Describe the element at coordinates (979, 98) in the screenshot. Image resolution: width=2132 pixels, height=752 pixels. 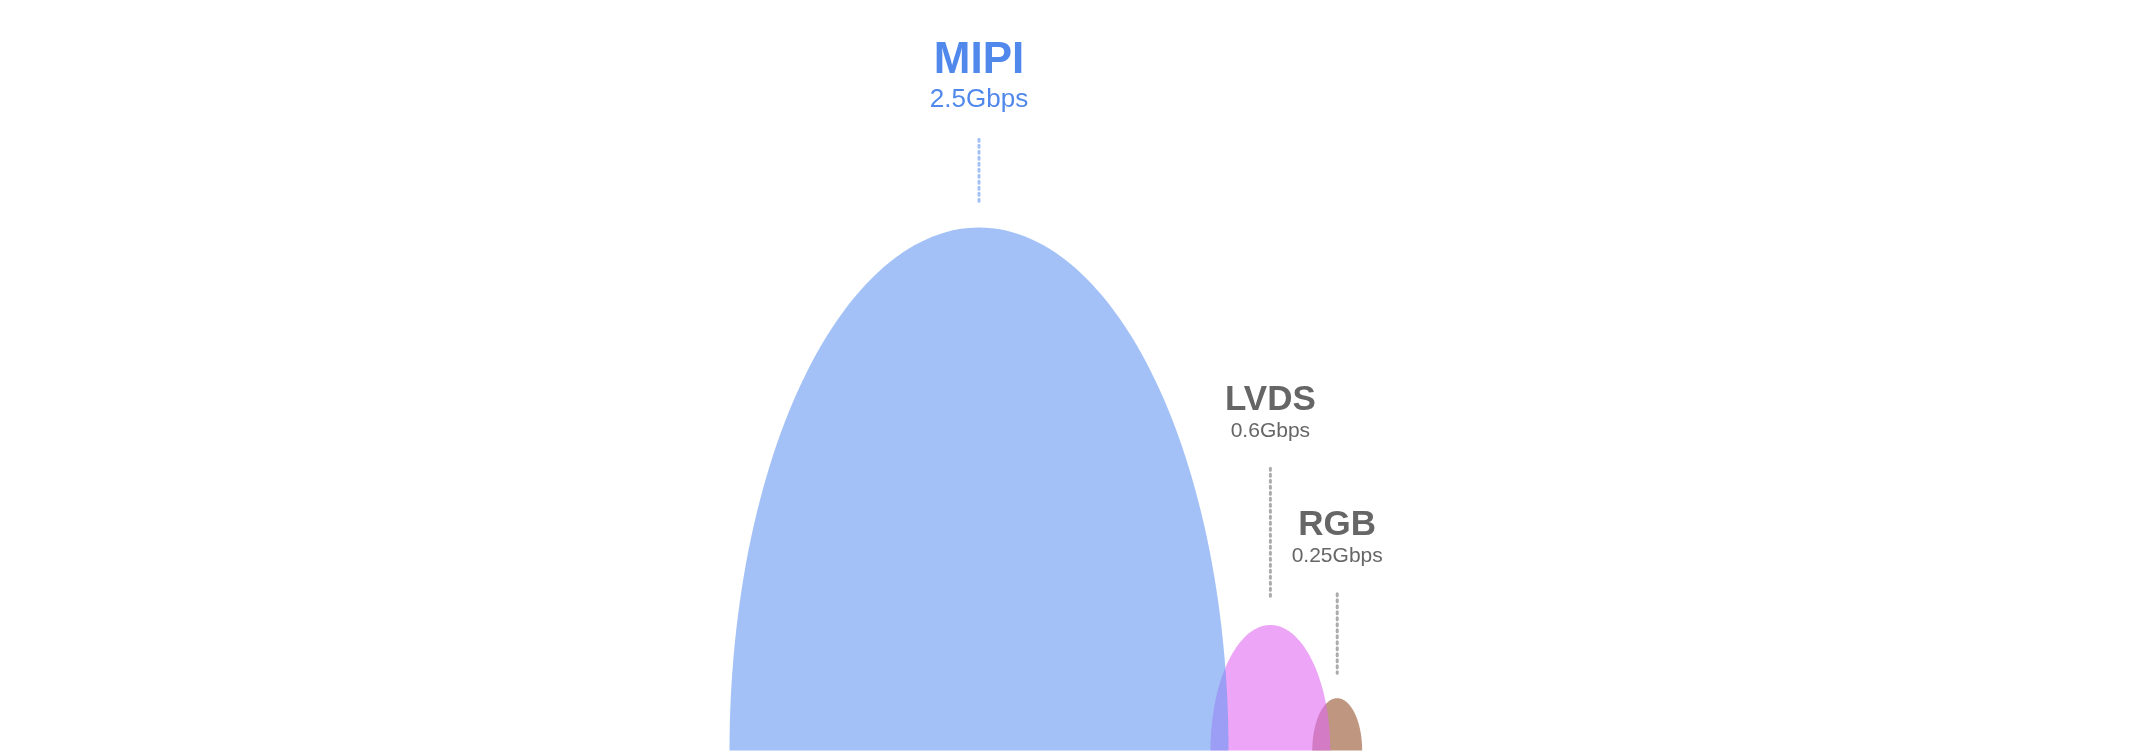
I see `data-label: 2.5Gbps` at that location.